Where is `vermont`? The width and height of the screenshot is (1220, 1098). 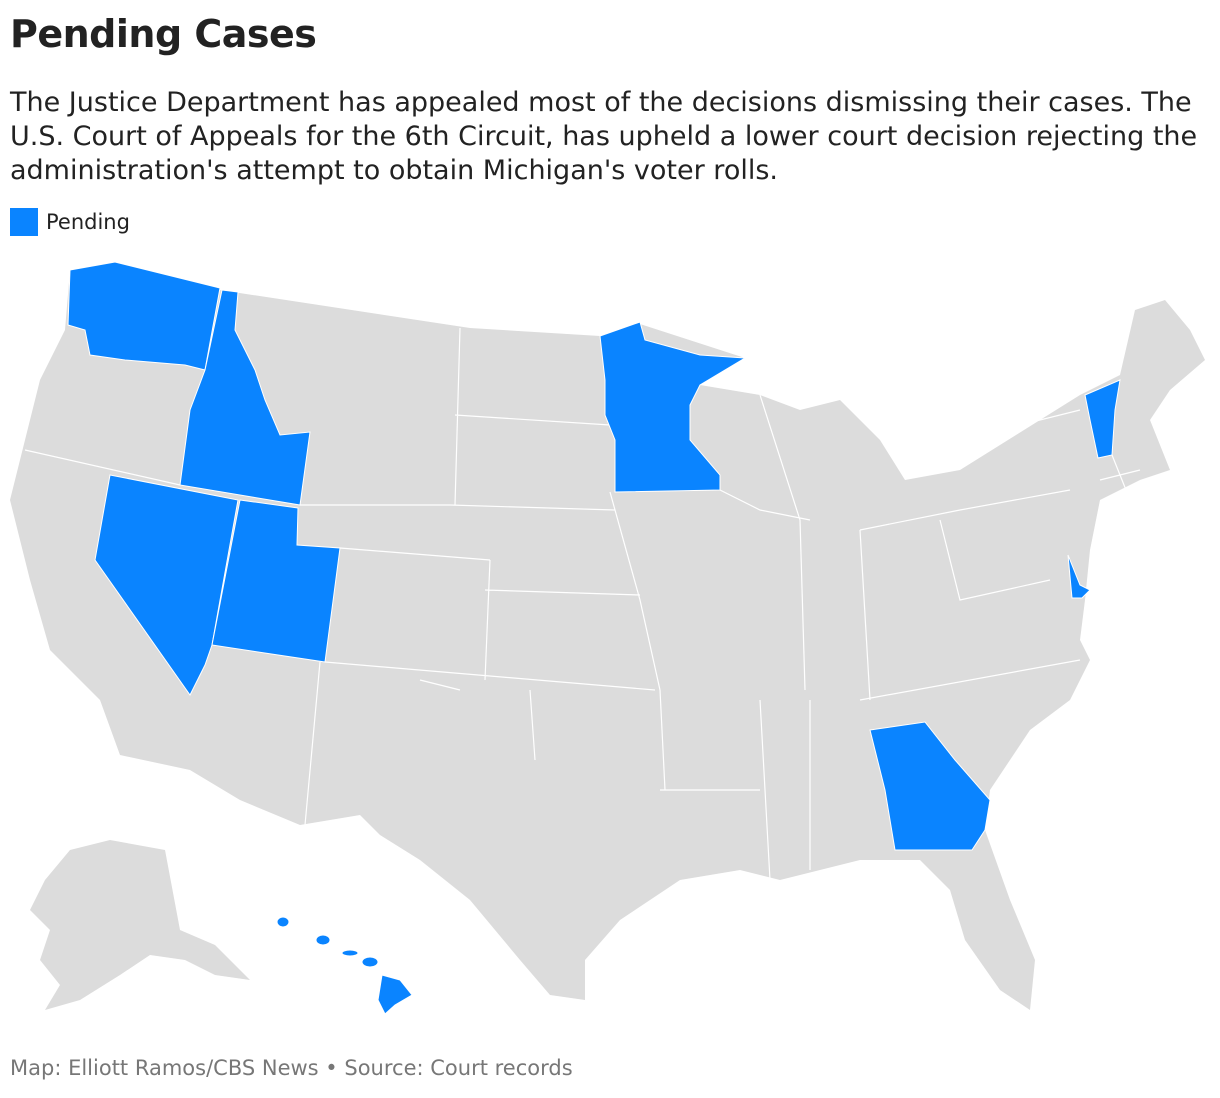
vermont is located at coordinates (1102, 419).